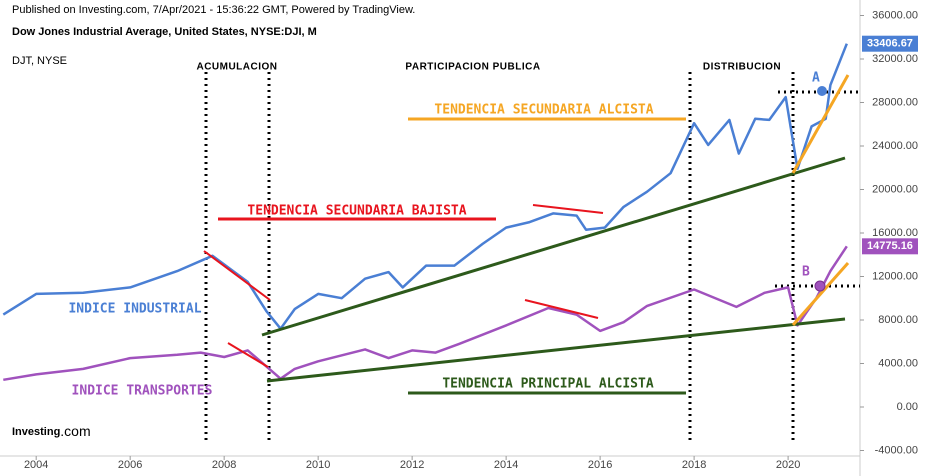 The image size is (925, 476). Describe the element at coordinates (896, 450) in the screenshot. I see `y-tick-label: -4000.00` at that location.